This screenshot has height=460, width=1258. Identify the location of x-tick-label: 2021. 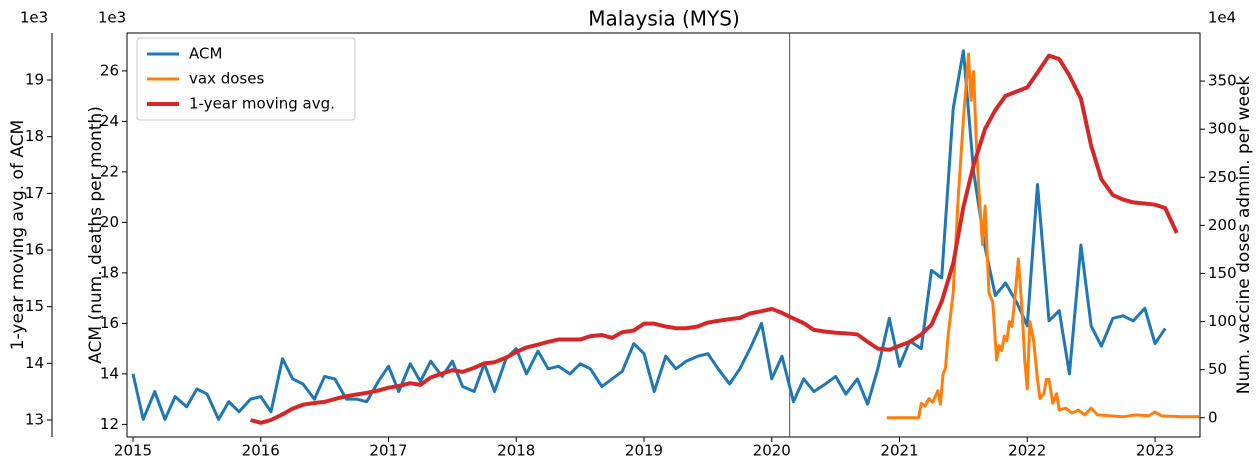
(899, 451).